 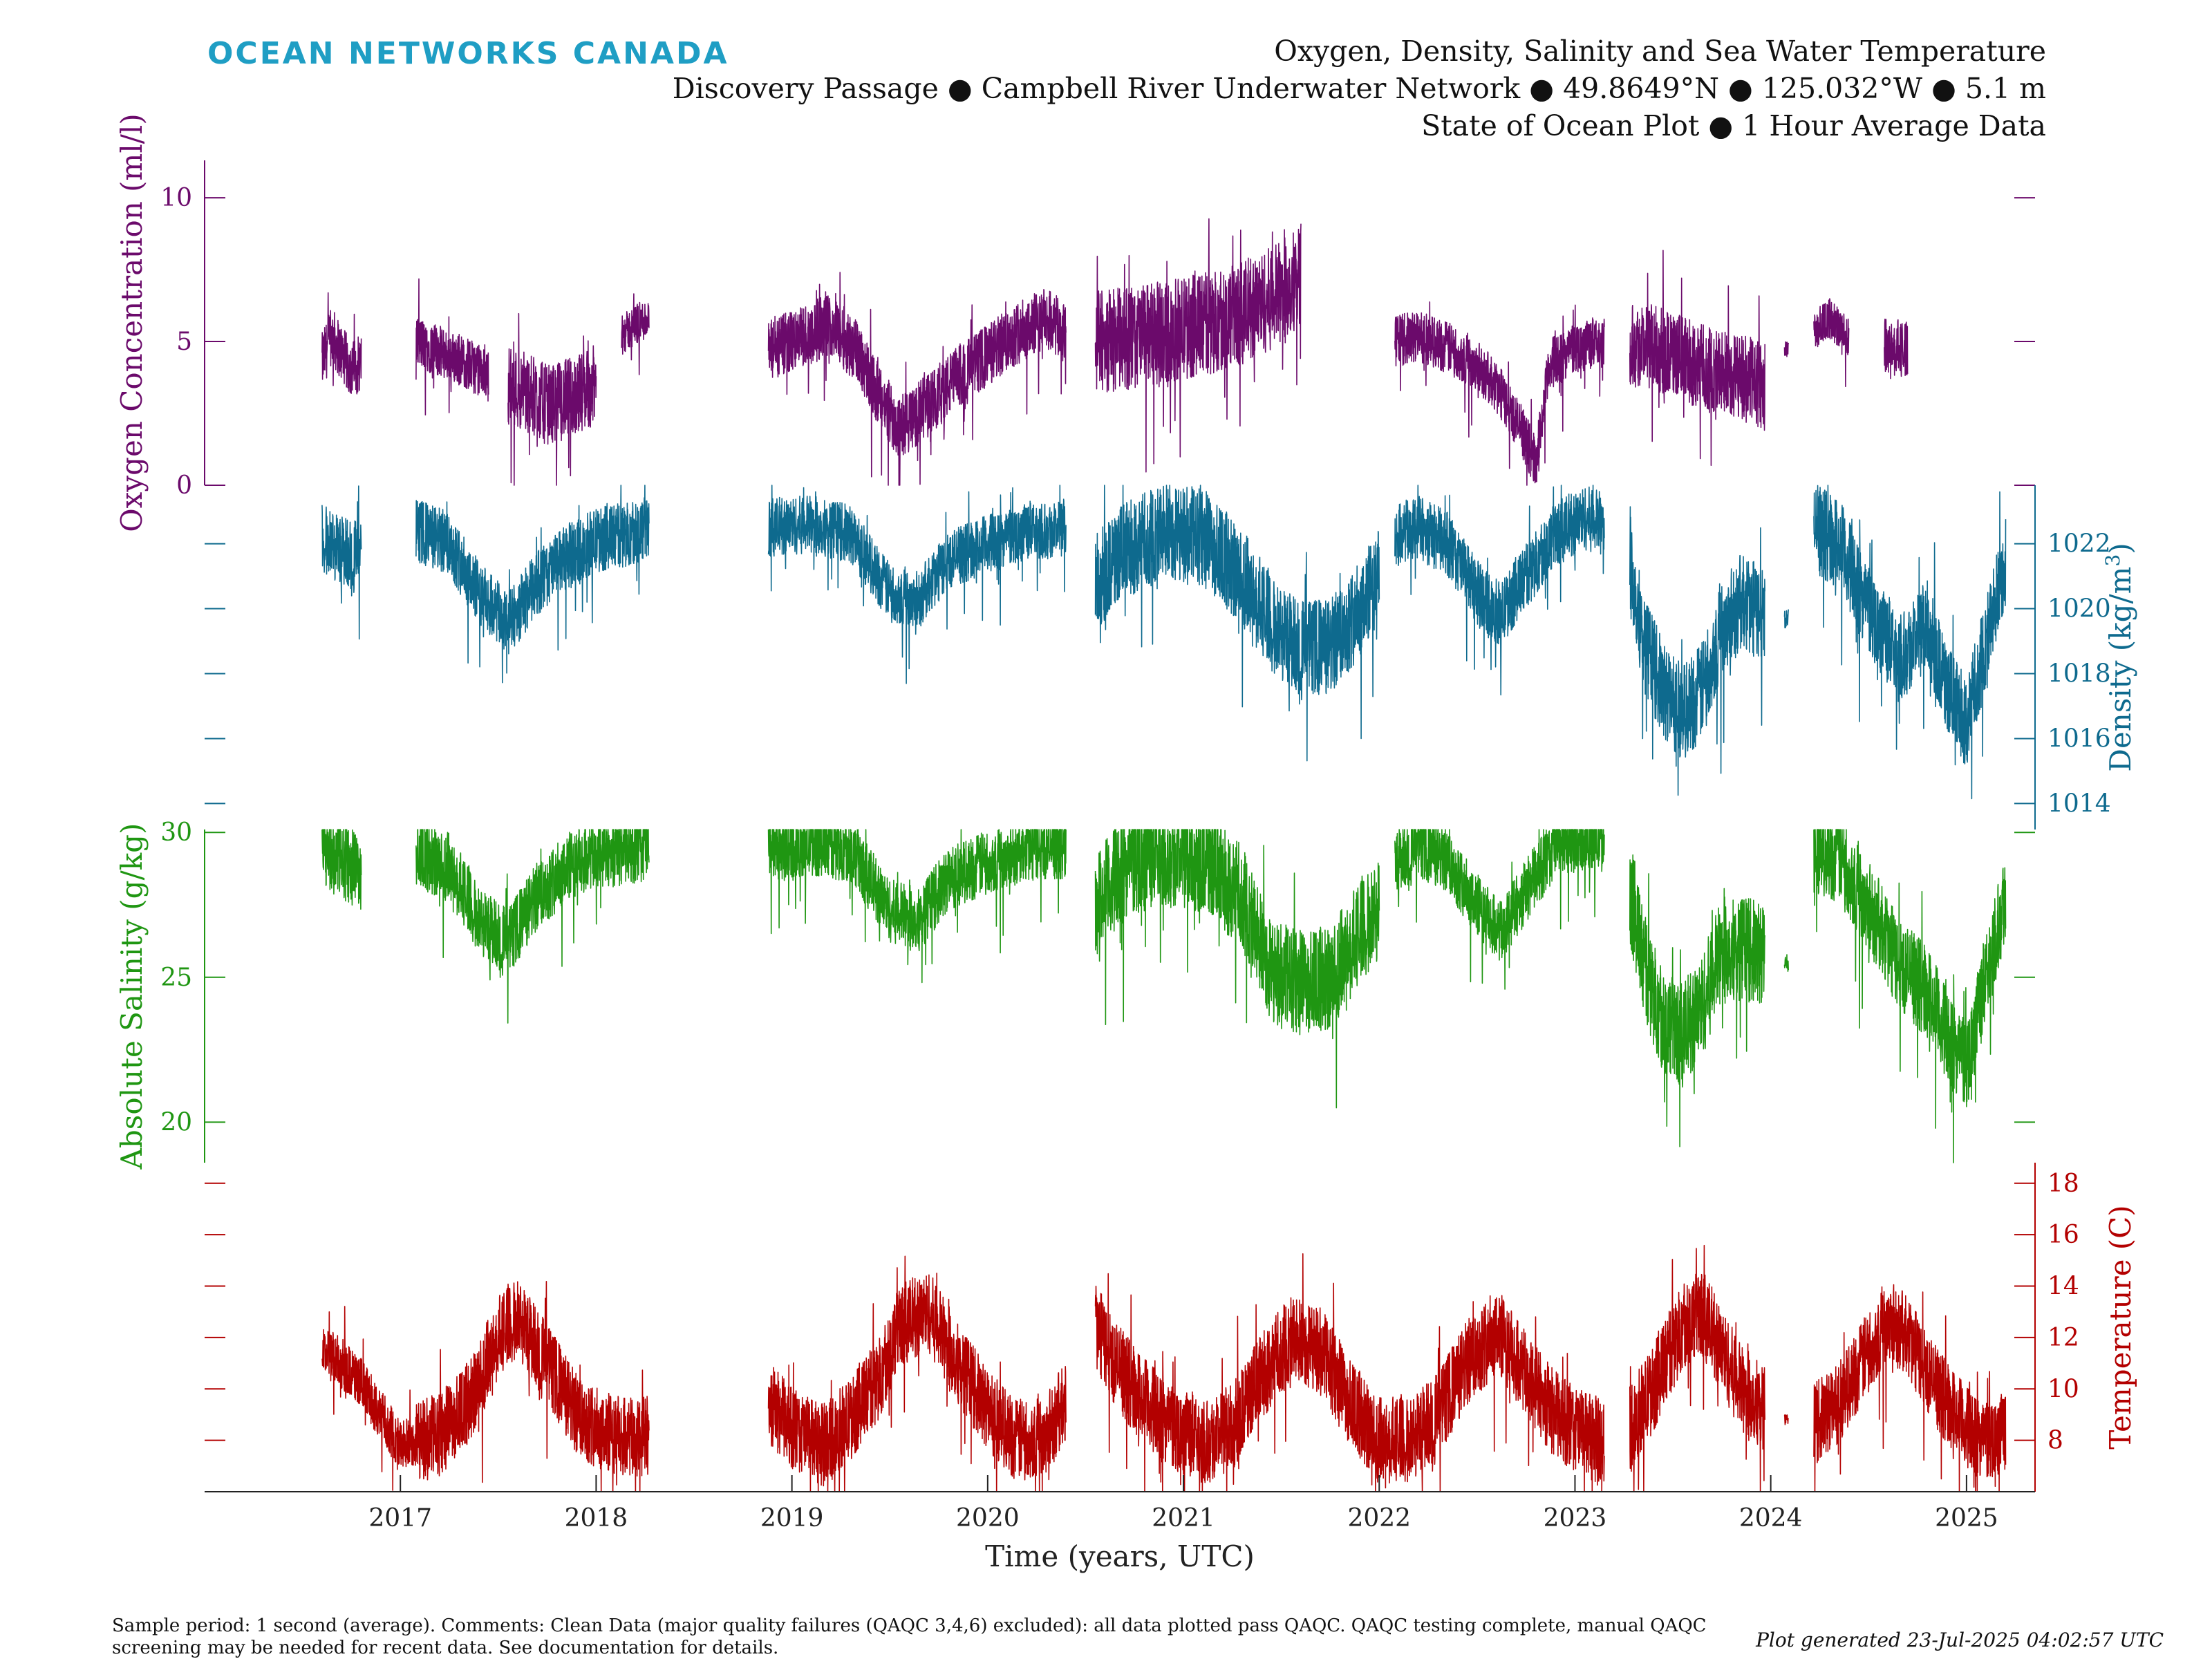 What do you see at coordinates (2063, 1389) in the screenshot?
I see `y-tick-label-3-1: 10` at bounding box center [2063, 1389].